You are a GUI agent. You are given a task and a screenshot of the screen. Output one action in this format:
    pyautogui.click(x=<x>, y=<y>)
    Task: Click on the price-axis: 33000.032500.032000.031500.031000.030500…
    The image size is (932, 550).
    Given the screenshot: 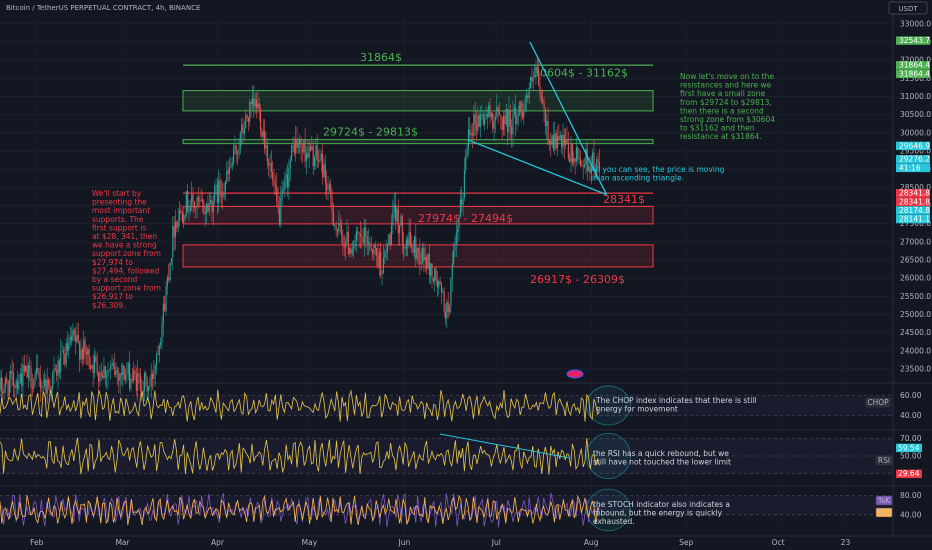 What is the action you would take?
    pyautogui.click(x=898, y=269)
    